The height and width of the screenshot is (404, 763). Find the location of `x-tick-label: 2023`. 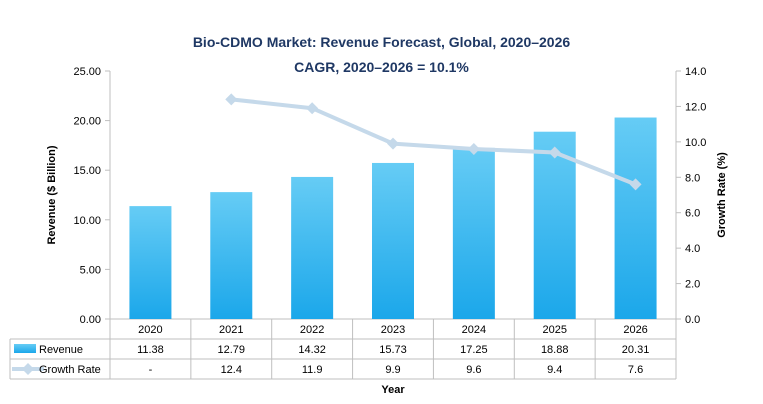

x-tick-label: 2023 is located at coordinates (393, 330).